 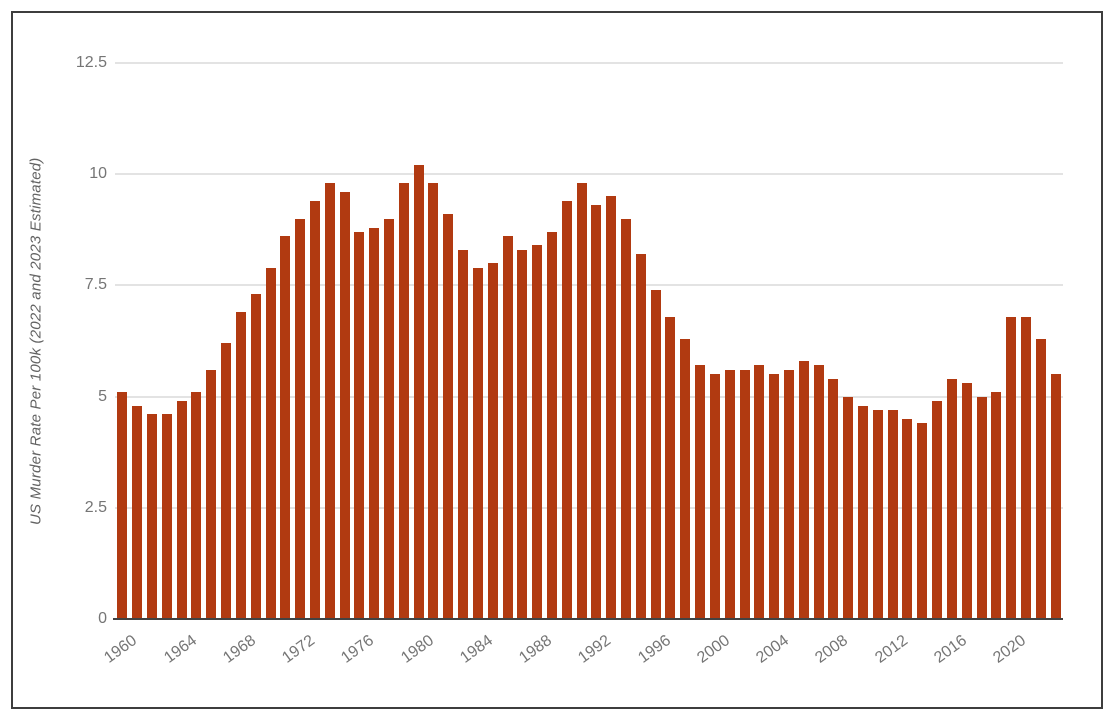 What do you see at coordinates (91, 62) in the screenshot?
I see `y-tick-label-12.5: 12.5` at bounding box center [91, 62].